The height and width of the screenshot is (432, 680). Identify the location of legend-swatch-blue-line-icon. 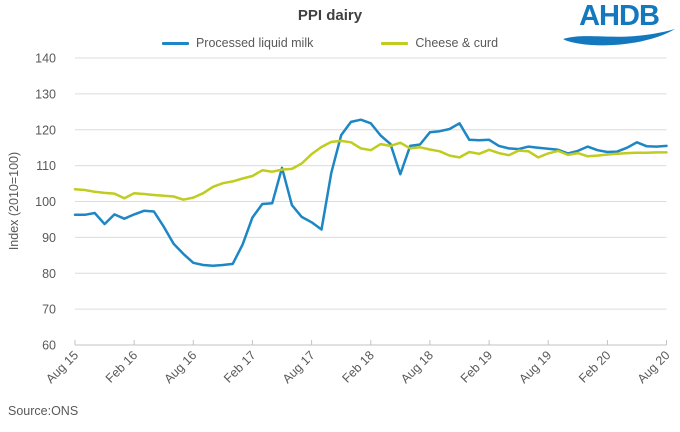
(175, 43).